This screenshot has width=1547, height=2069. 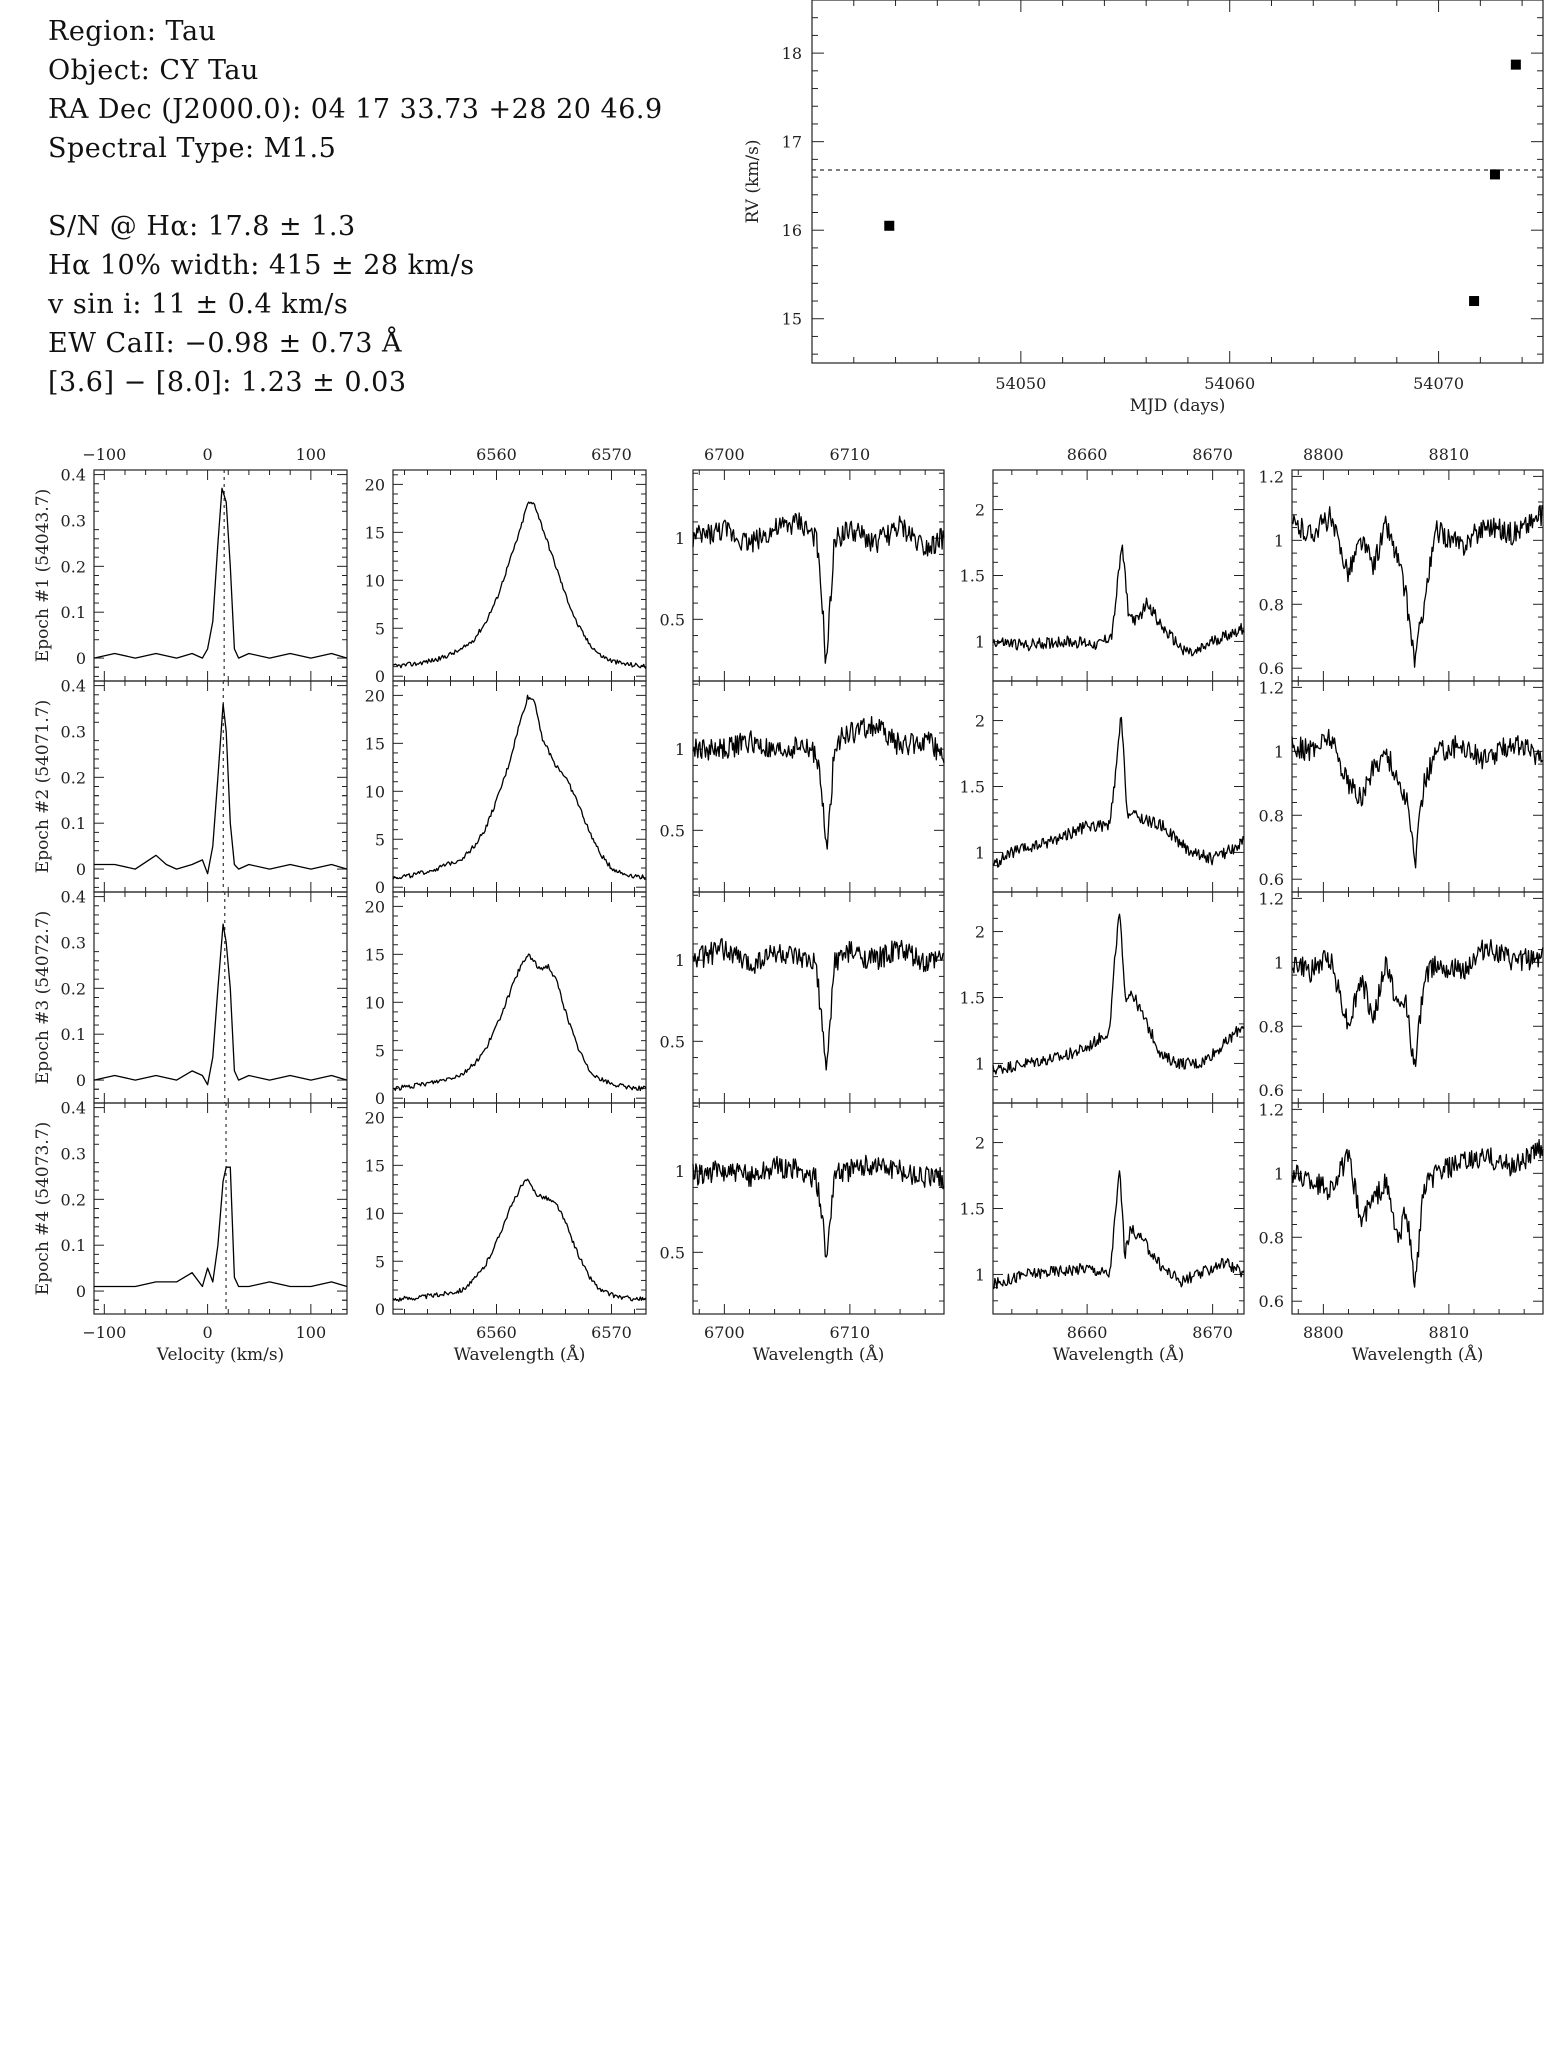 What do you see at coordinates (43, 997) in the screenshot?
I see `epoch-label: Epoch #3 (54072.7)` at bounding box center [43, 997].